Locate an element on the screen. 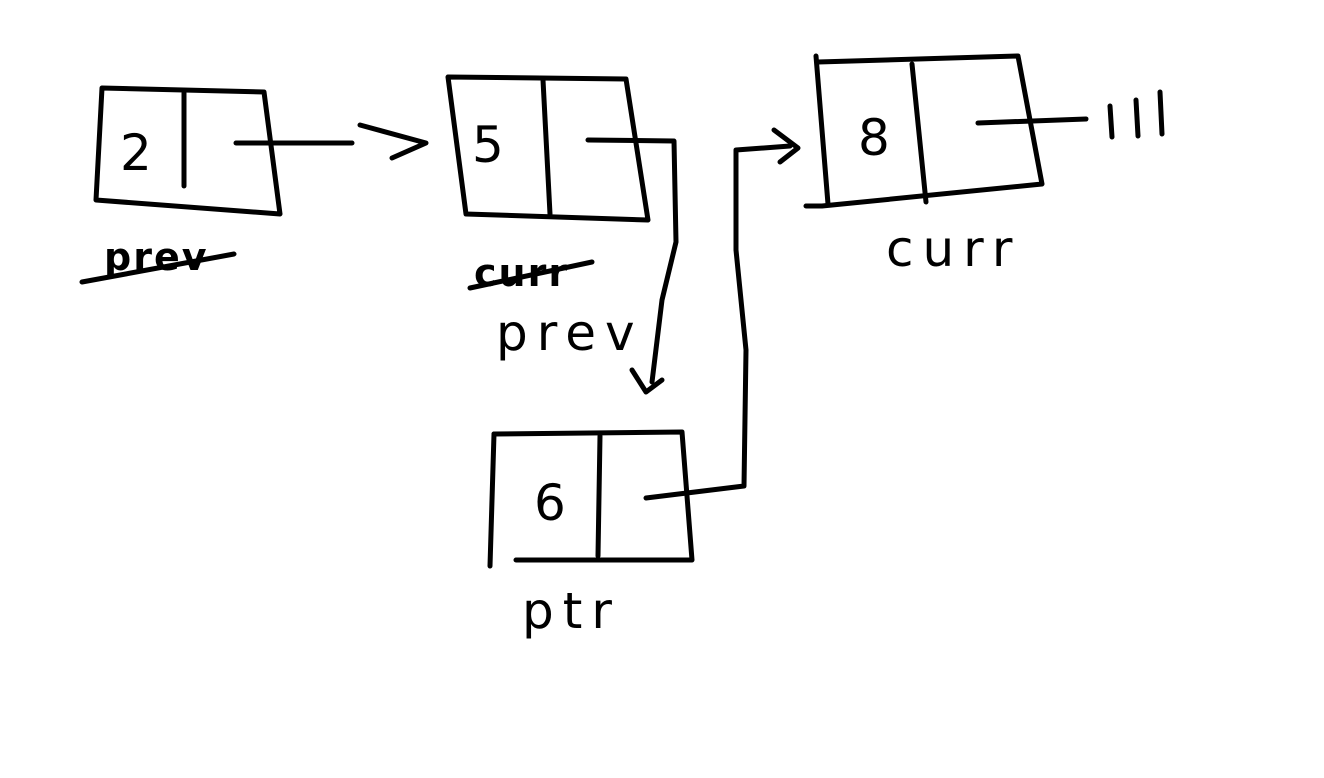 Image resolution: width=1324 pixels, height=778 pixels. node-6-label-group: ptr is located at coordinates (571, 611).